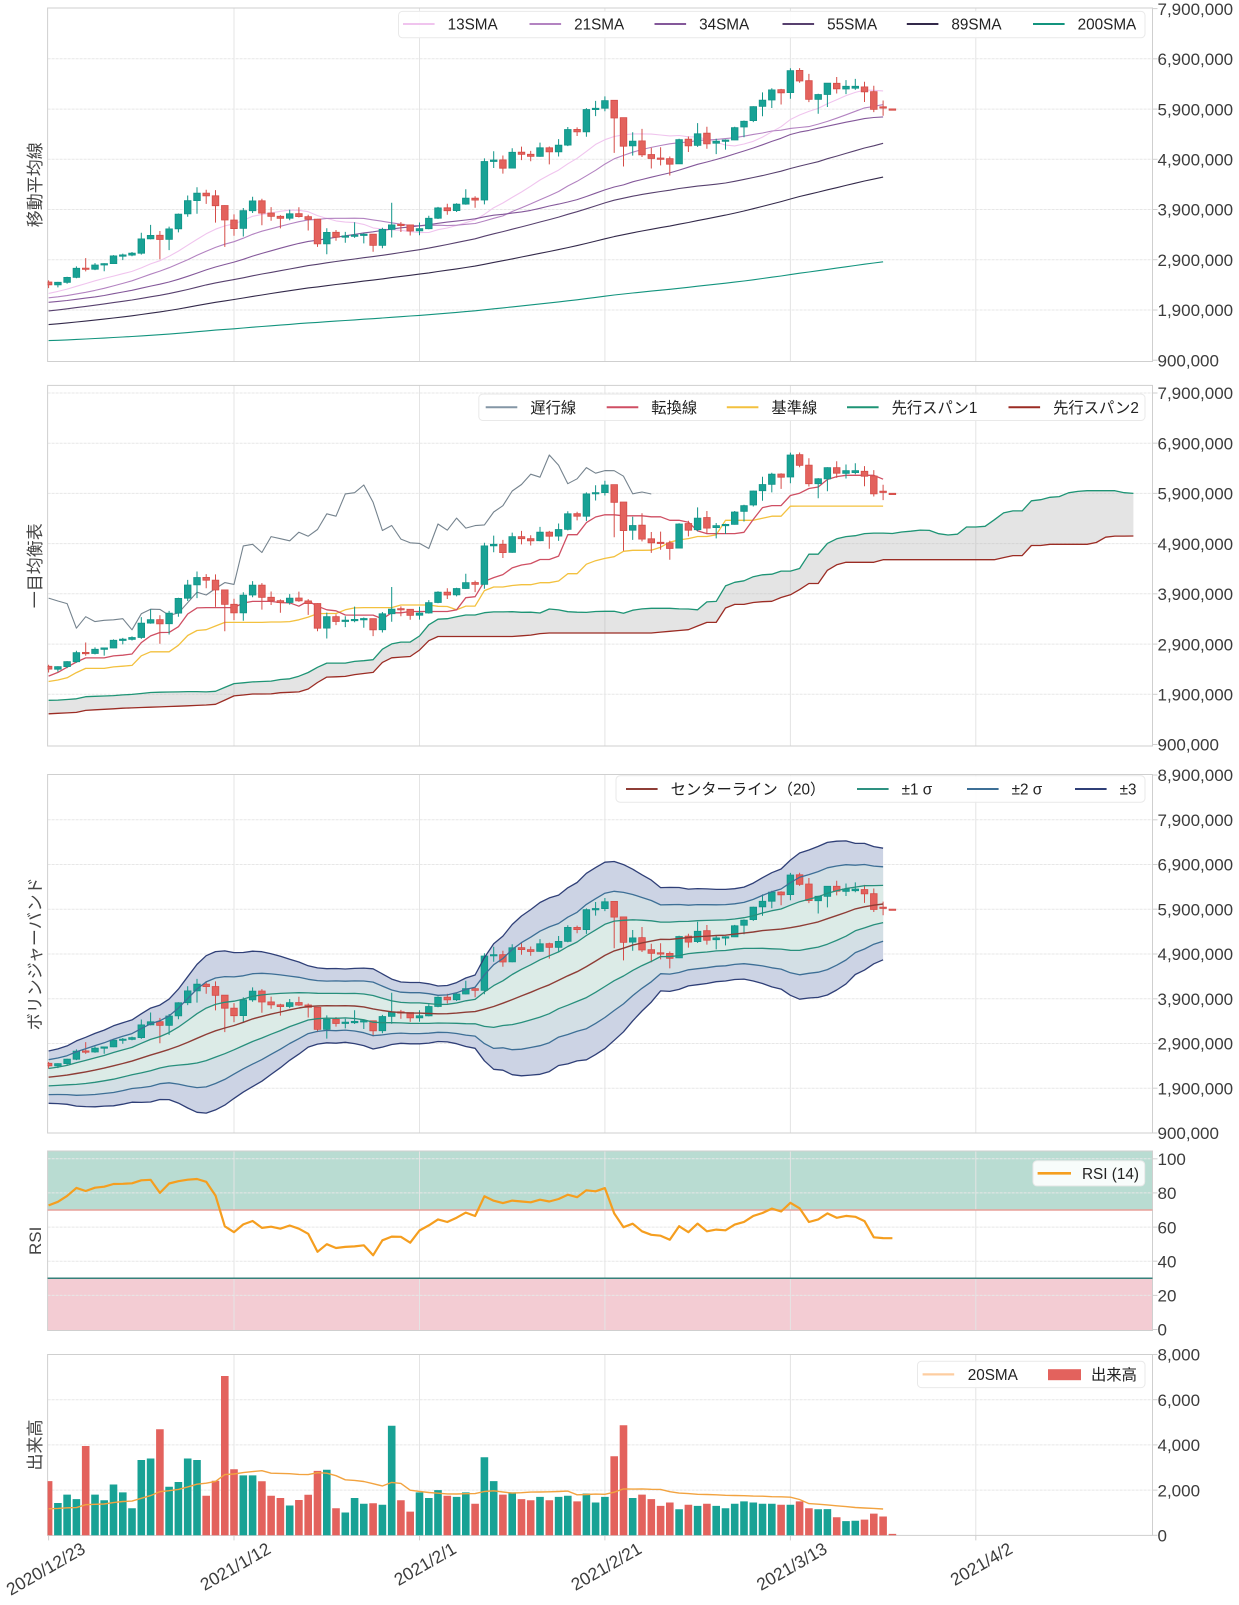 Image resolution: width=1239 pixels, height=1605 pixels. I want to click on svg-text: 20SMA, so click(993, 1375).